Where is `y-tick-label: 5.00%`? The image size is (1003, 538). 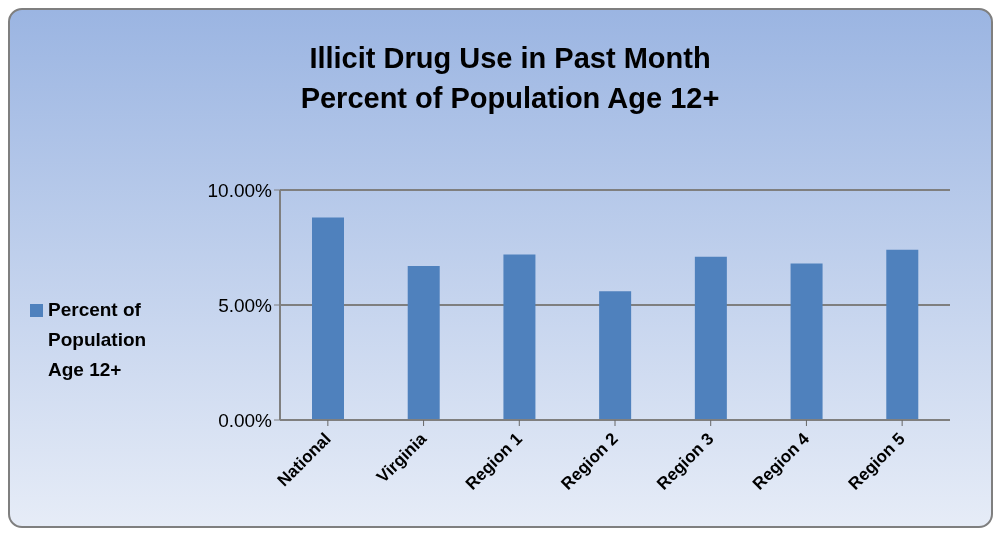 y-tick-label: 5.00% is located at coordinates (245, 305).